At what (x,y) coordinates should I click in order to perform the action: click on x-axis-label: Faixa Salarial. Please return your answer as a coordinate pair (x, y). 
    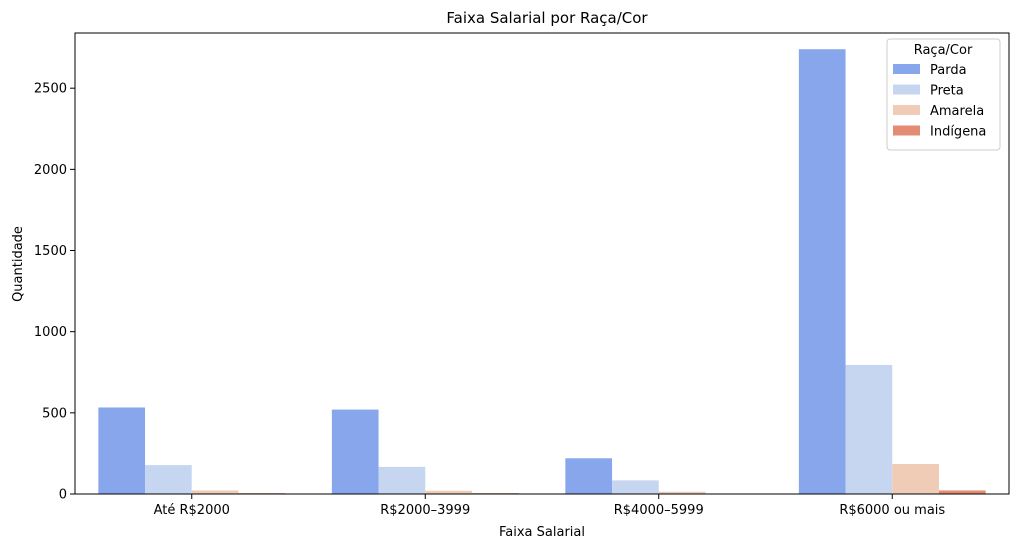
    Looking at the image, I should click on (542, 532).